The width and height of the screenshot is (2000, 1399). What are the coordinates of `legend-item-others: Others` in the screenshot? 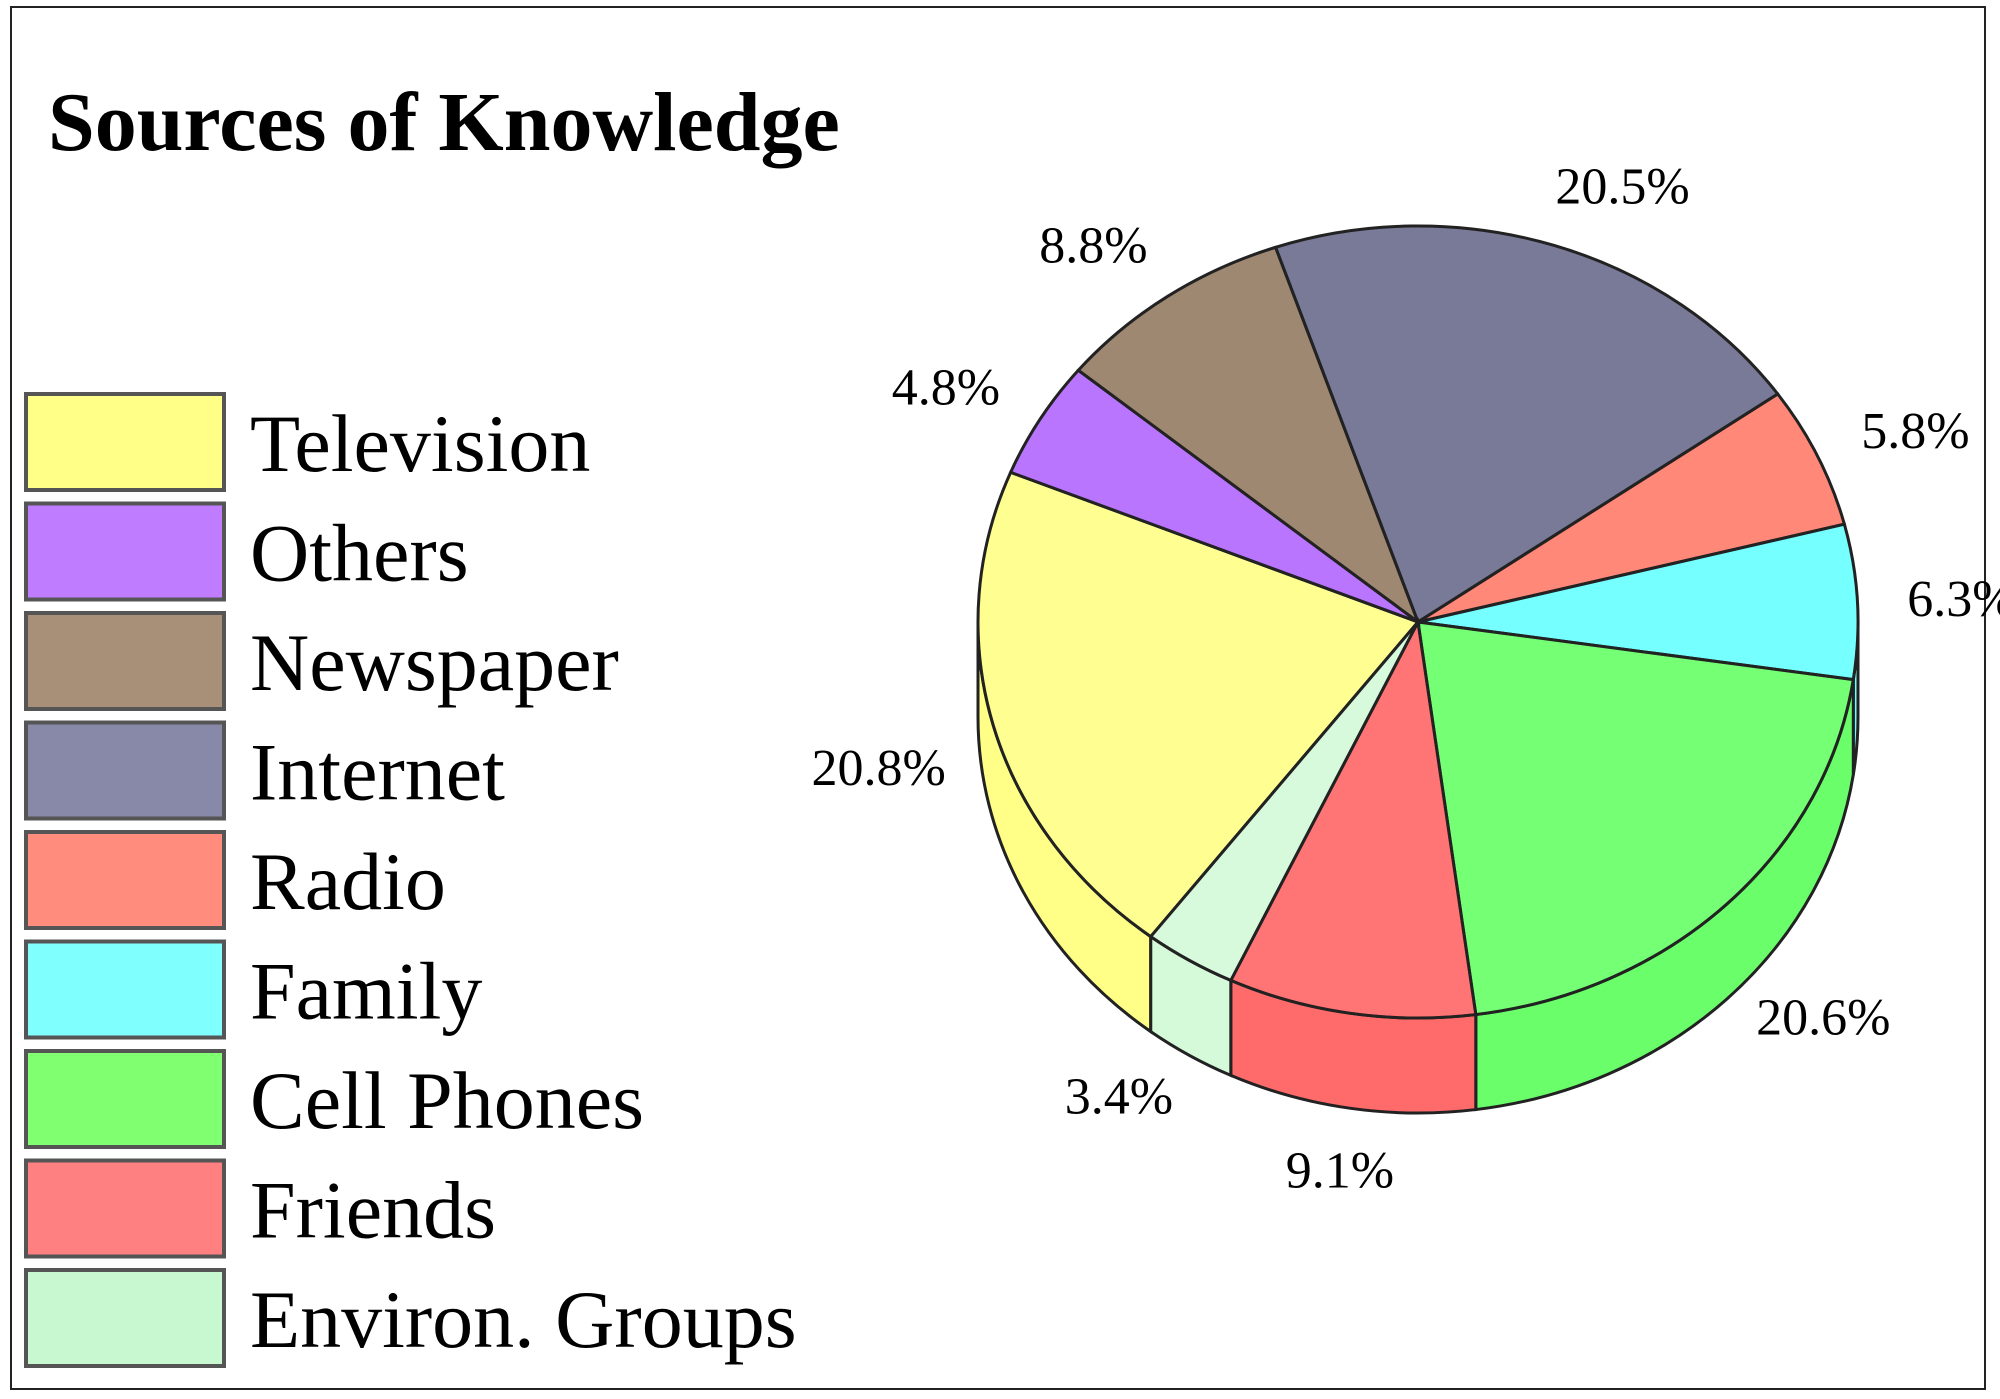 It's located at (246, 551).